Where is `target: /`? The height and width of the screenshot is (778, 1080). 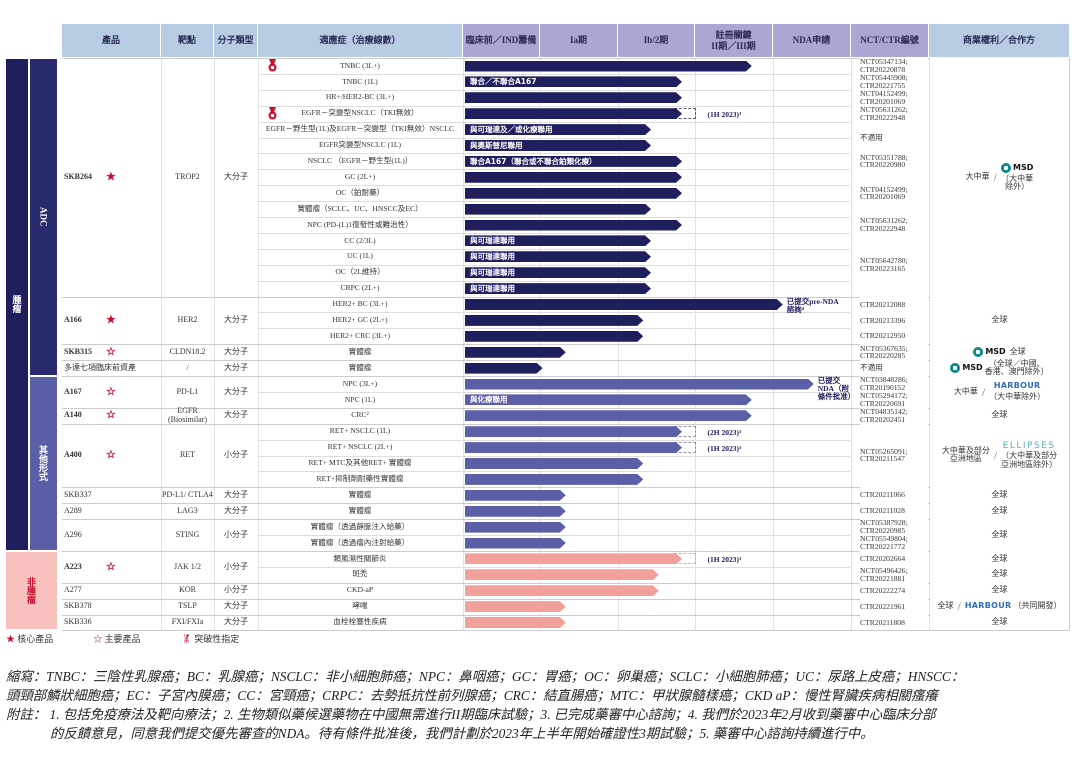 target: / is located at coordinates (187, 367).